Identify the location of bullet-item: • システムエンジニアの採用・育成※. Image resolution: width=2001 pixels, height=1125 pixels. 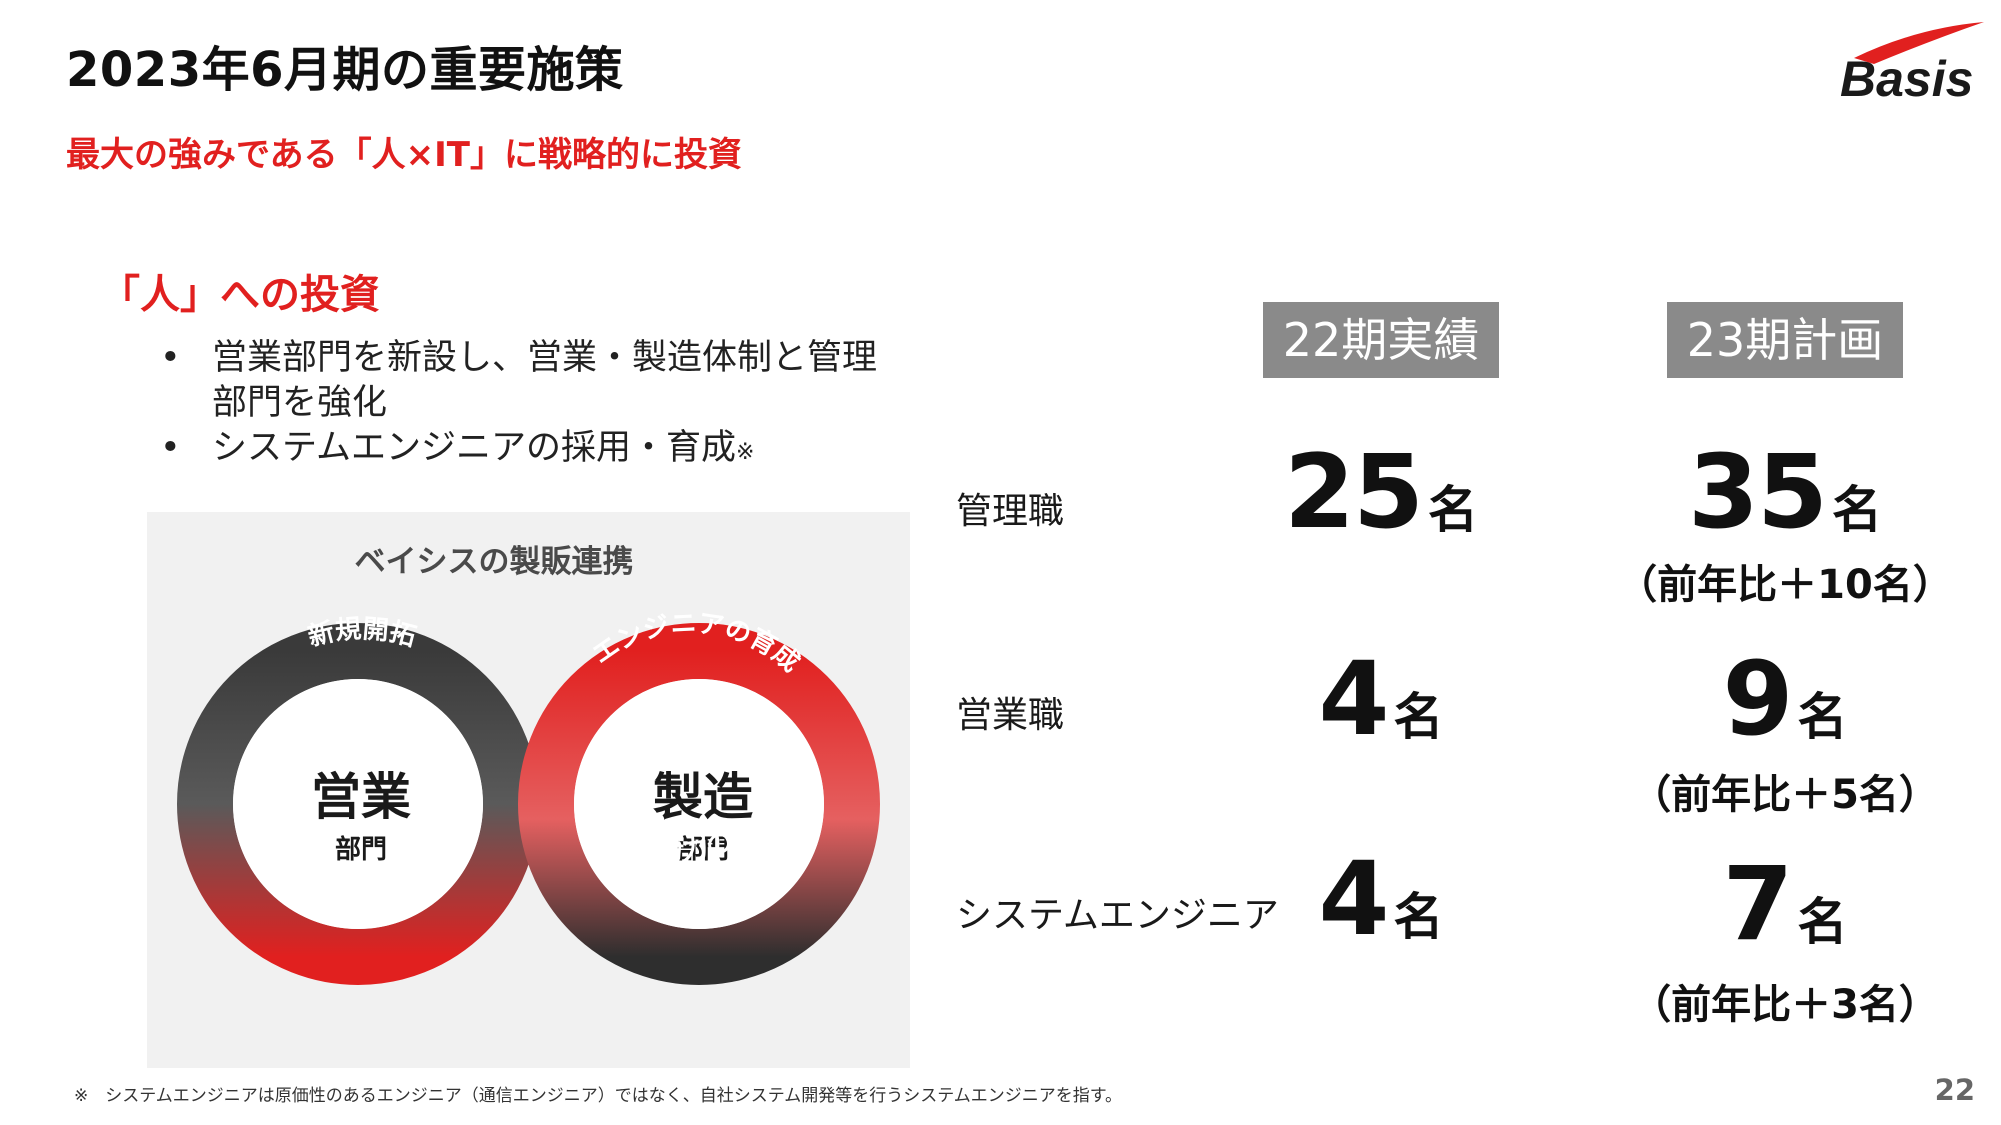
(520, 450).